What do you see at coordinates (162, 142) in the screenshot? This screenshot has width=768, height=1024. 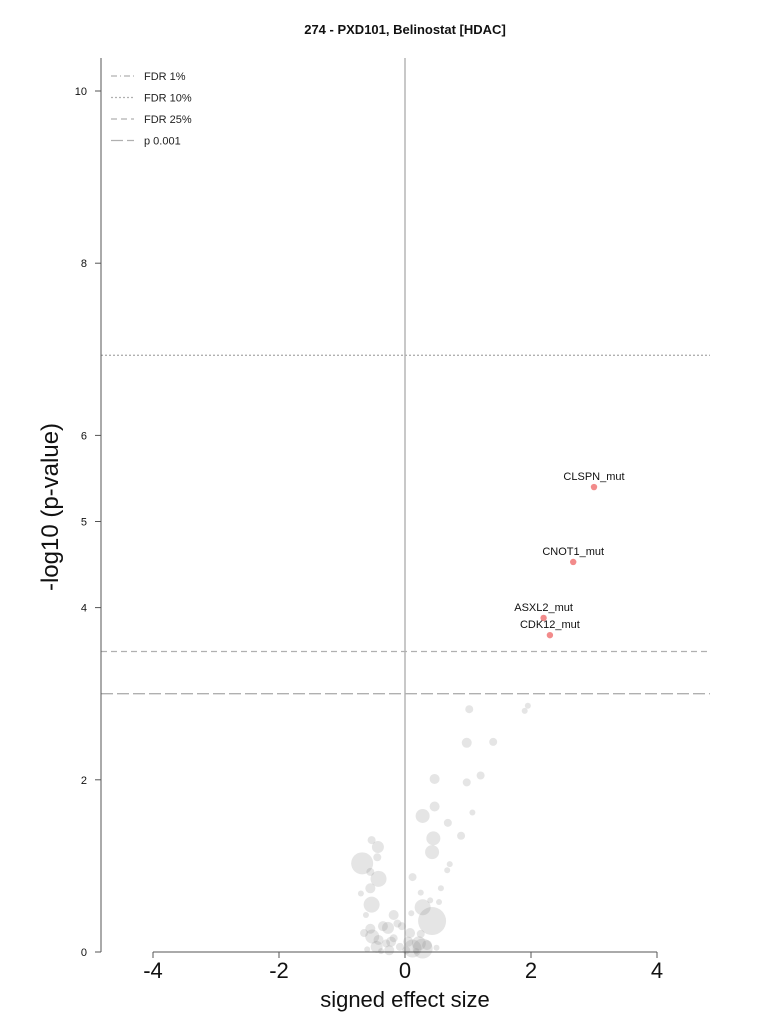 I see `legend-label: p 0.001` at bounding box center [162, 142].